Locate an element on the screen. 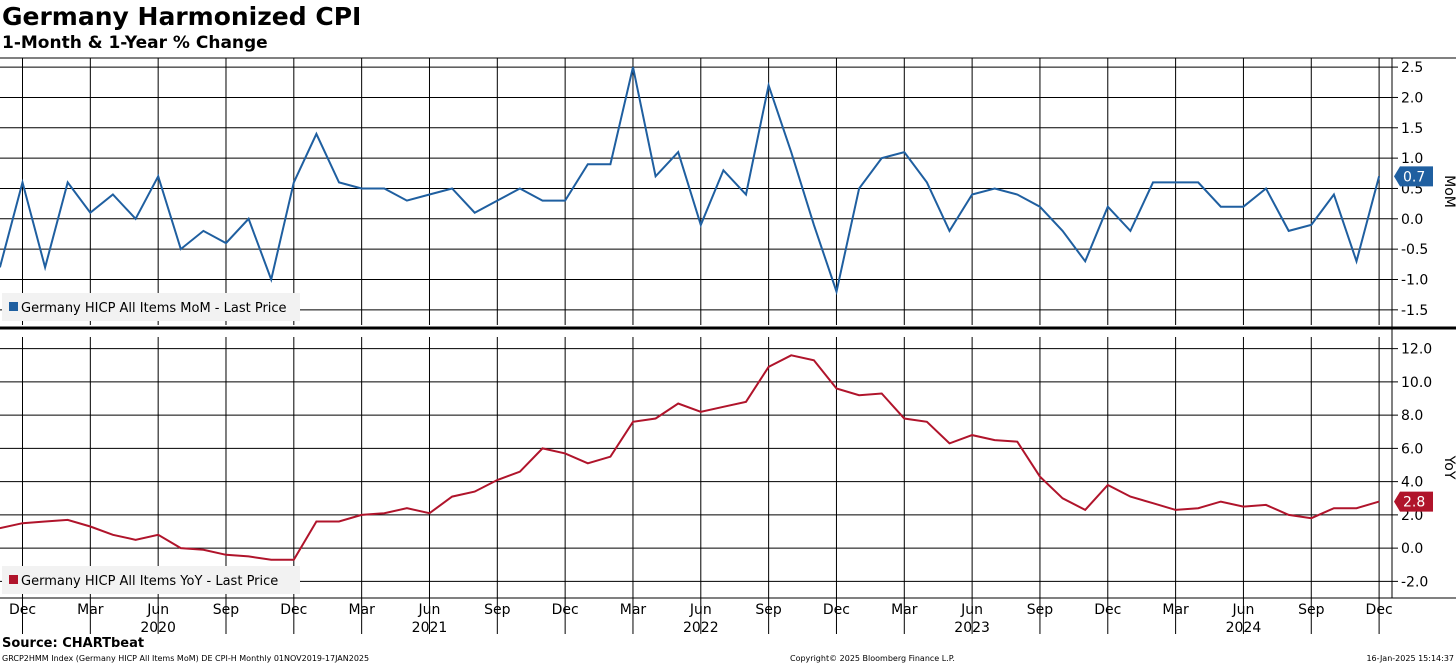 The image size is (1456, 665). chart-title: Germany Harmonized CPI is located at coordinates (182, 16).